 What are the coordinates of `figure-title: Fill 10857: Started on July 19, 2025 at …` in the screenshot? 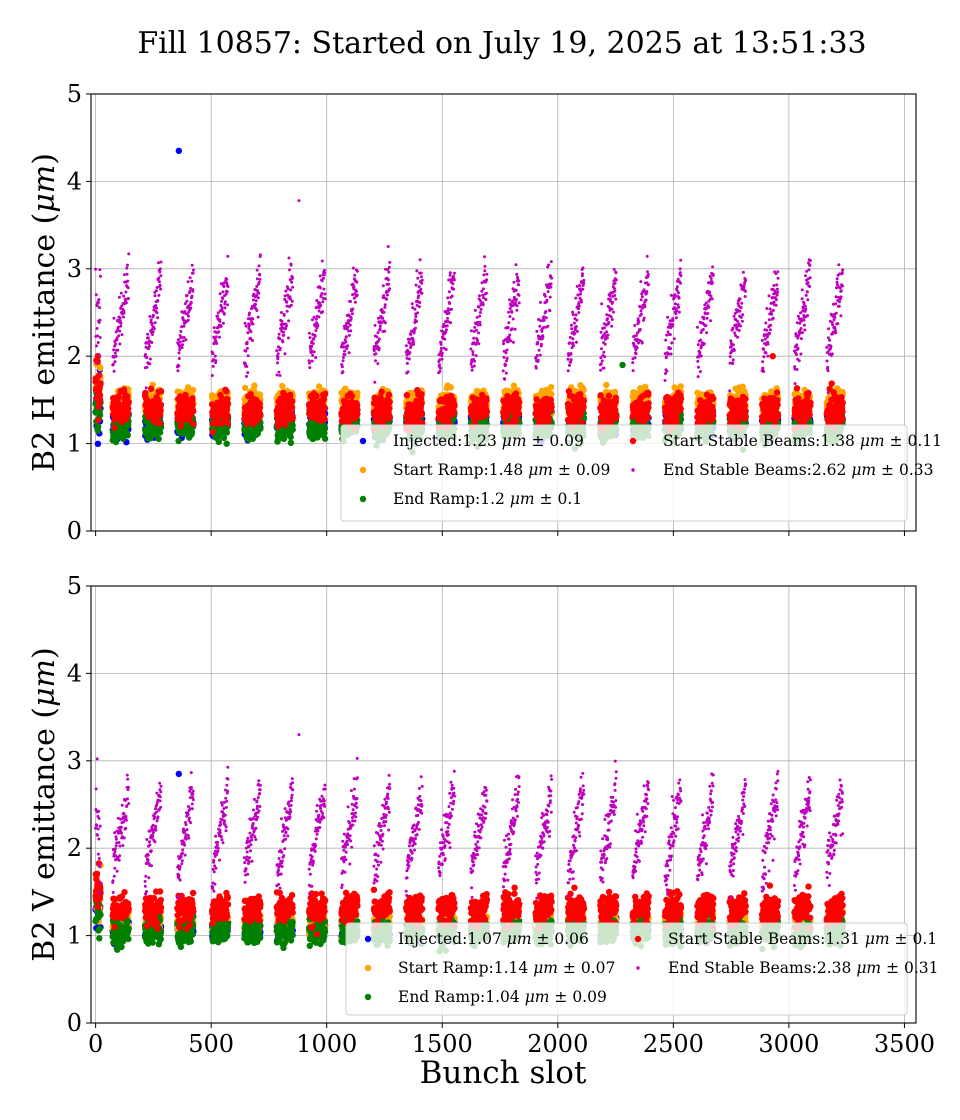 It's located at (501, 43).